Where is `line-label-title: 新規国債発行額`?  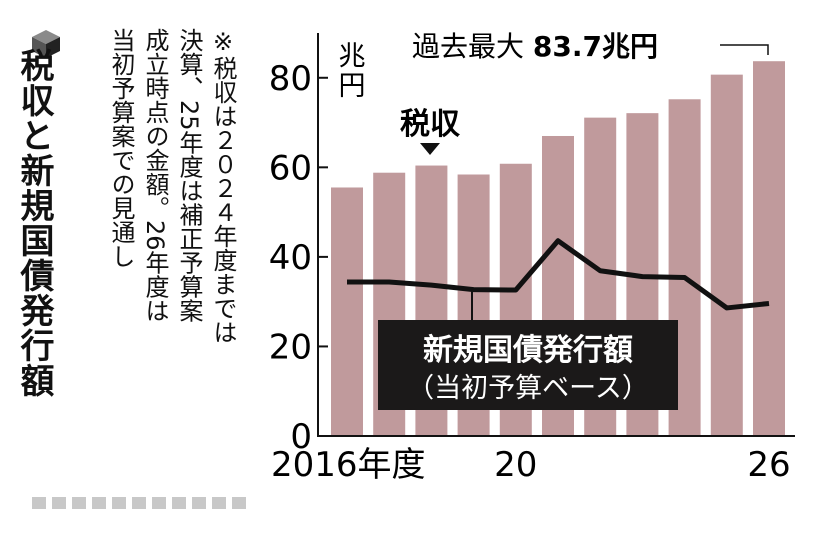 line-label-title: 新規国債発行額 is located at coordinates (528, 350).